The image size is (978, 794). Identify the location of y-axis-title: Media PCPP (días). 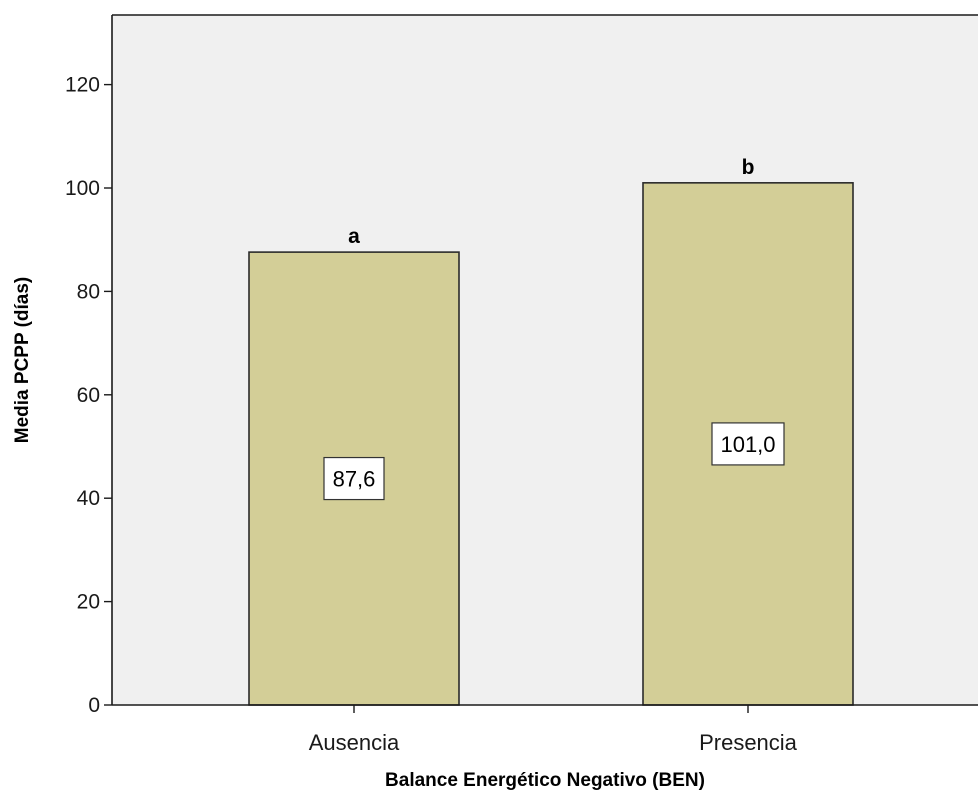
(22, 360).